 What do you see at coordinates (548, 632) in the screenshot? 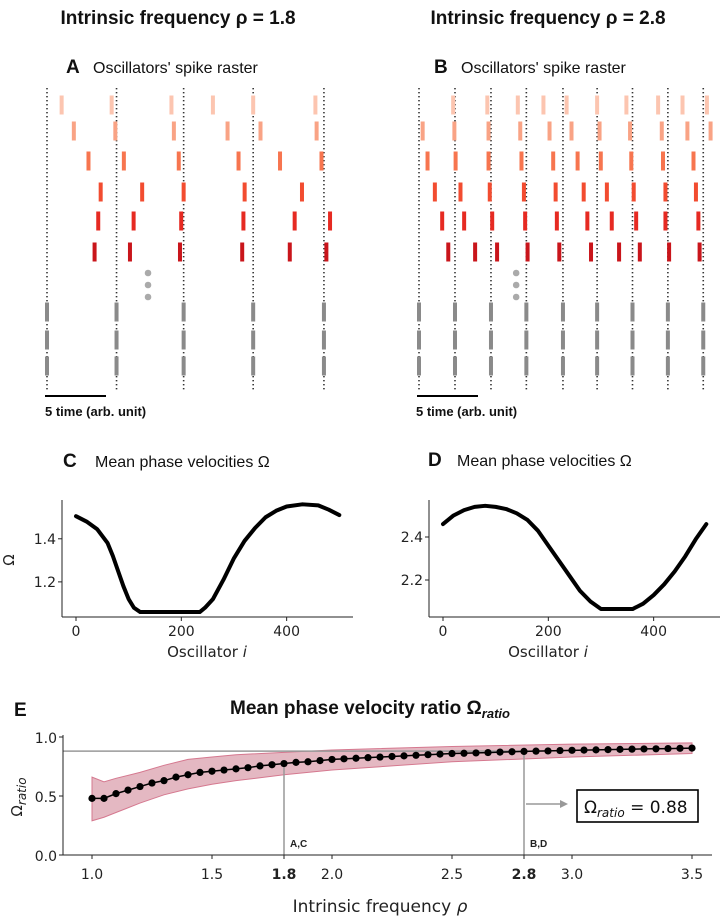
I see `x-tick-label: 200` at bounding box center [548, 632].